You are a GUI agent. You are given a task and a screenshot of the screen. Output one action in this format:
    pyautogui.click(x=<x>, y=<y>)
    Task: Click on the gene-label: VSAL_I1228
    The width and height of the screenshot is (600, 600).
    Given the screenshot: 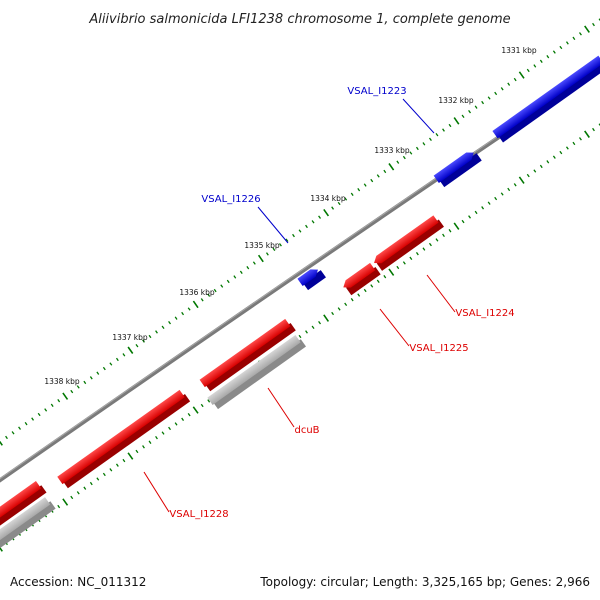 What is the action you would take?
    pyautogui.click(x=198, y=514)
    